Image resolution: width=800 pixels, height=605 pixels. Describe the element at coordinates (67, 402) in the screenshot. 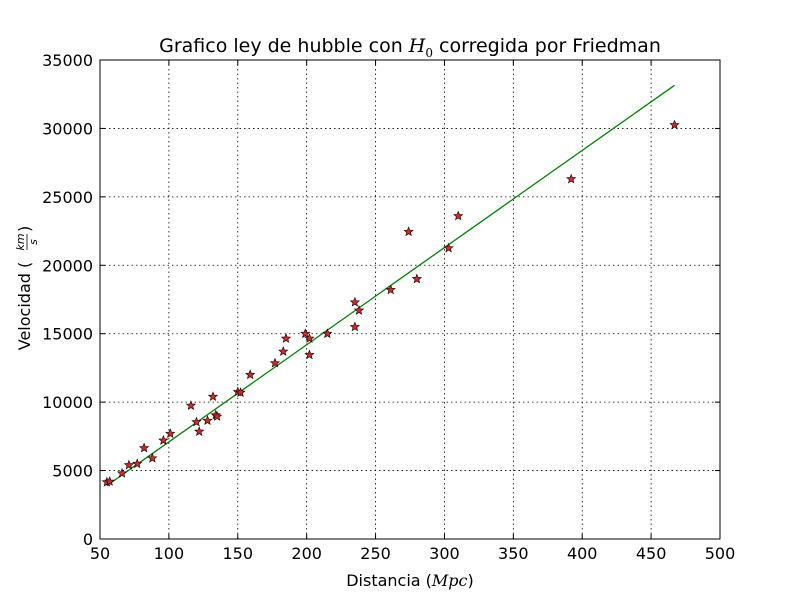

I see `y-tick-label: 10000` at that location.